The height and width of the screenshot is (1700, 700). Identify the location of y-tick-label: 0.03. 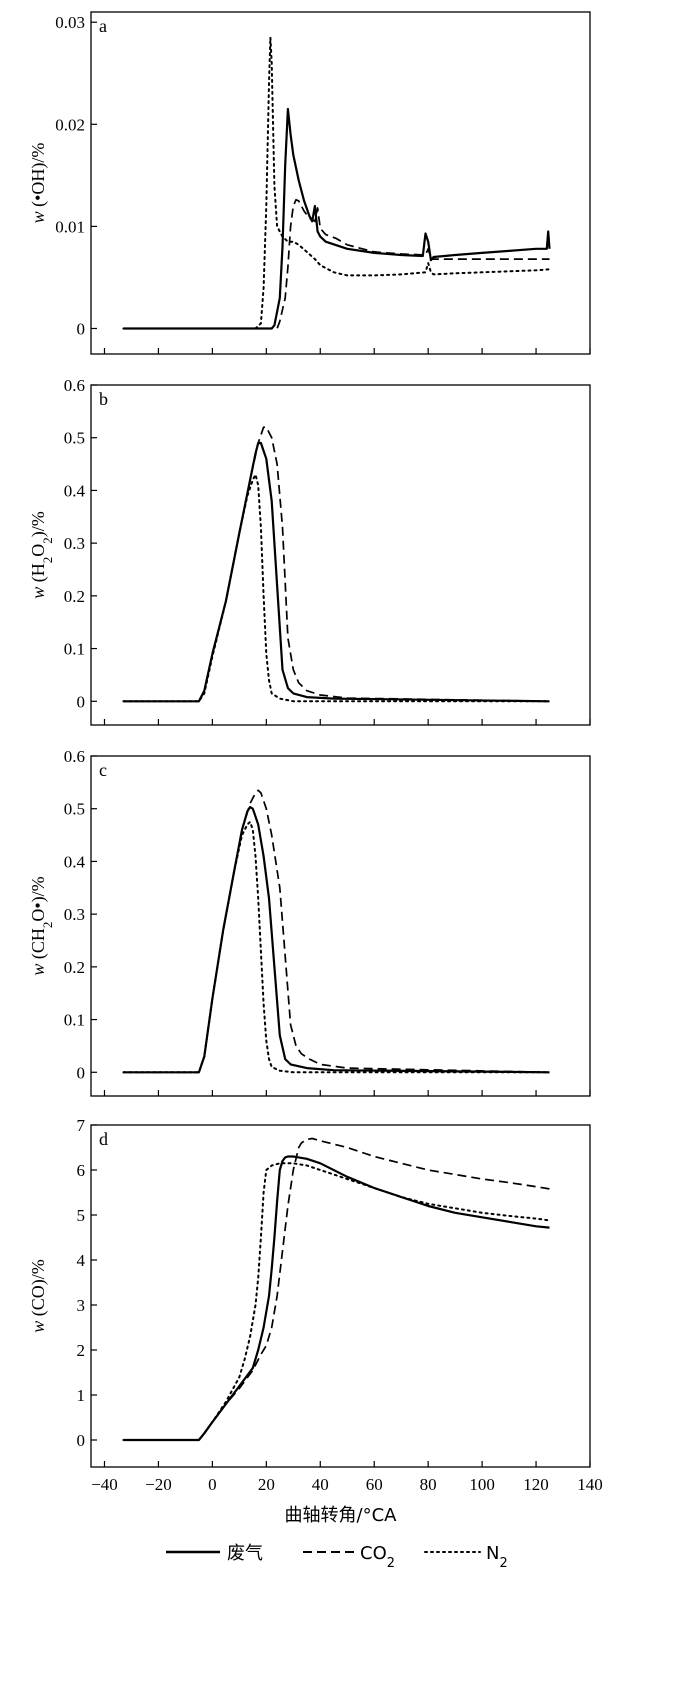
(70, 22).